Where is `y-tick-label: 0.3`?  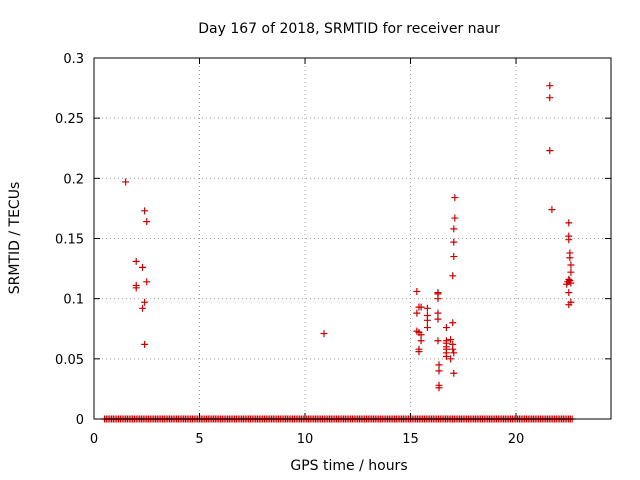
y-tick-label: 0.3 is located at coordinates (73, 59).